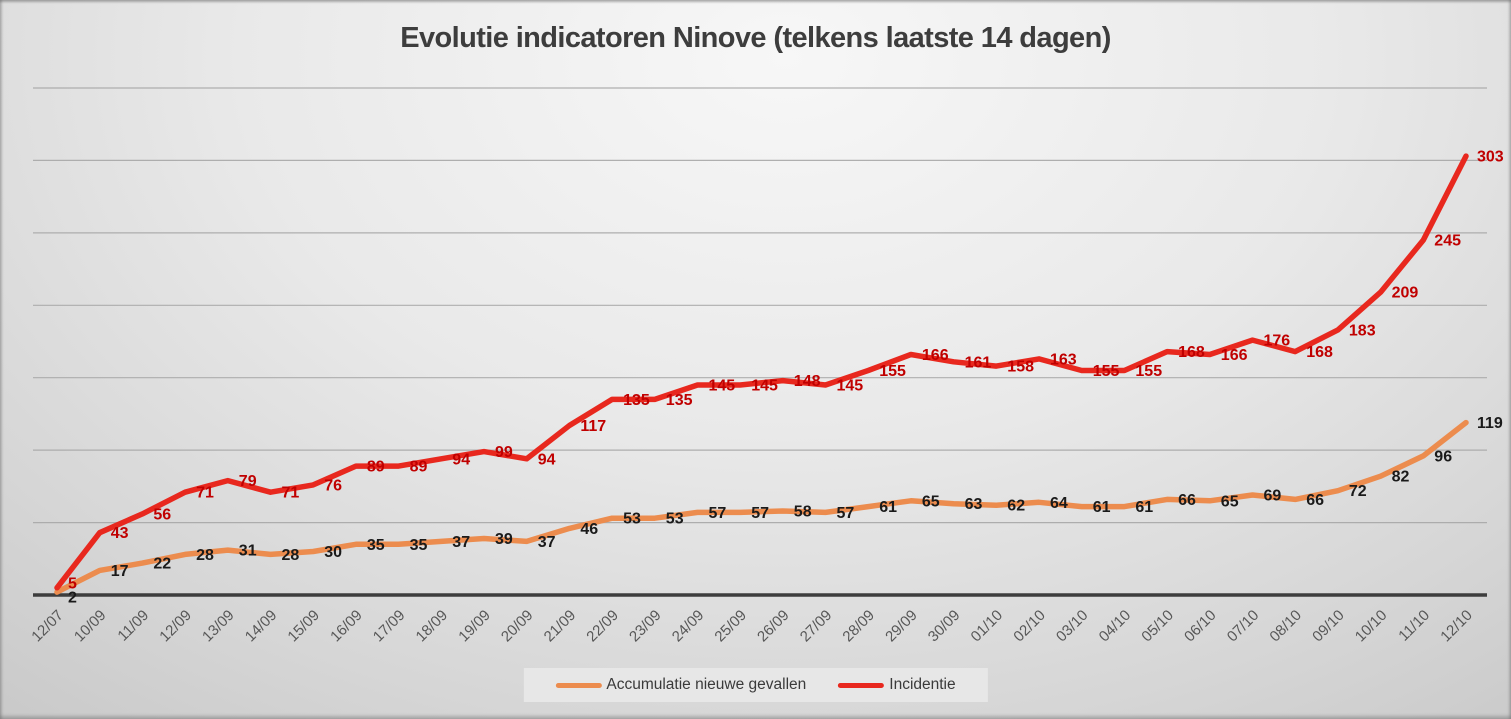 The width and height of the screenshot is (1511, 719). Describe the element at coordinates (1405, 293) in the screenshot. I see `data-label: 209` at that location.